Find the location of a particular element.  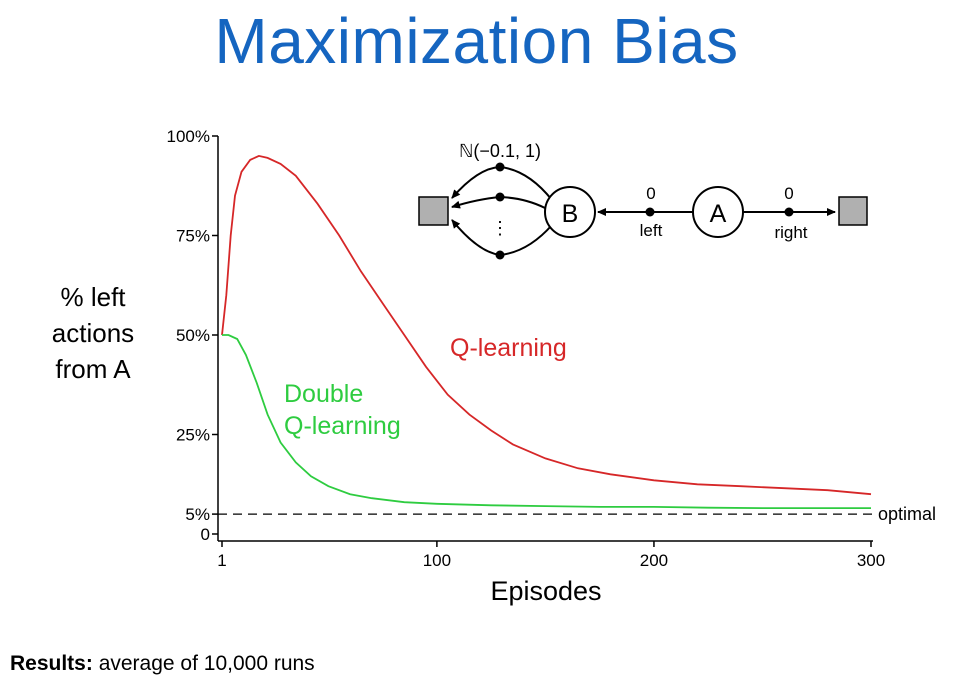

y-axis-label-line-1: % left is located at coordinates (93, 297).